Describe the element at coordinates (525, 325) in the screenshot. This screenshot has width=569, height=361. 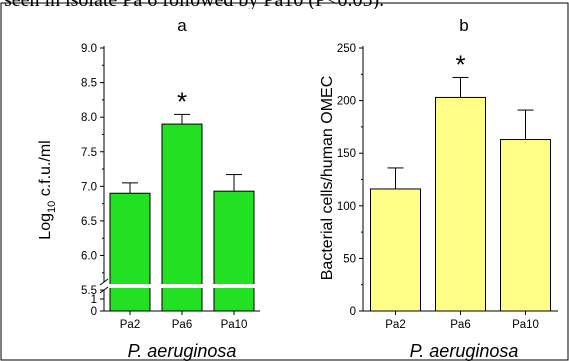
I see `panel-b-category-label: Pa10` at that location.